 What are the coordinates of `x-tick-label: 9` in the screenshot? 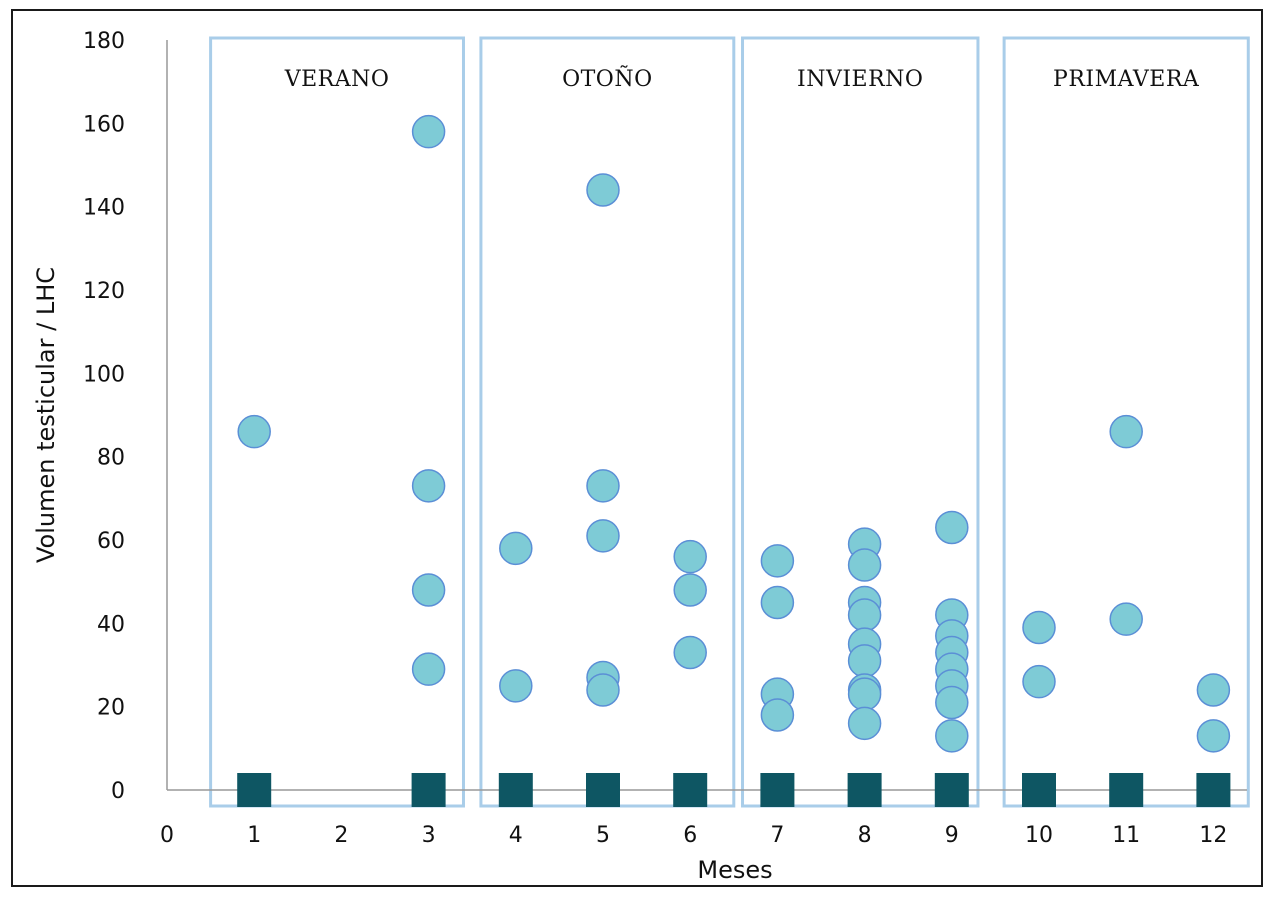 It's located at (952, 835).